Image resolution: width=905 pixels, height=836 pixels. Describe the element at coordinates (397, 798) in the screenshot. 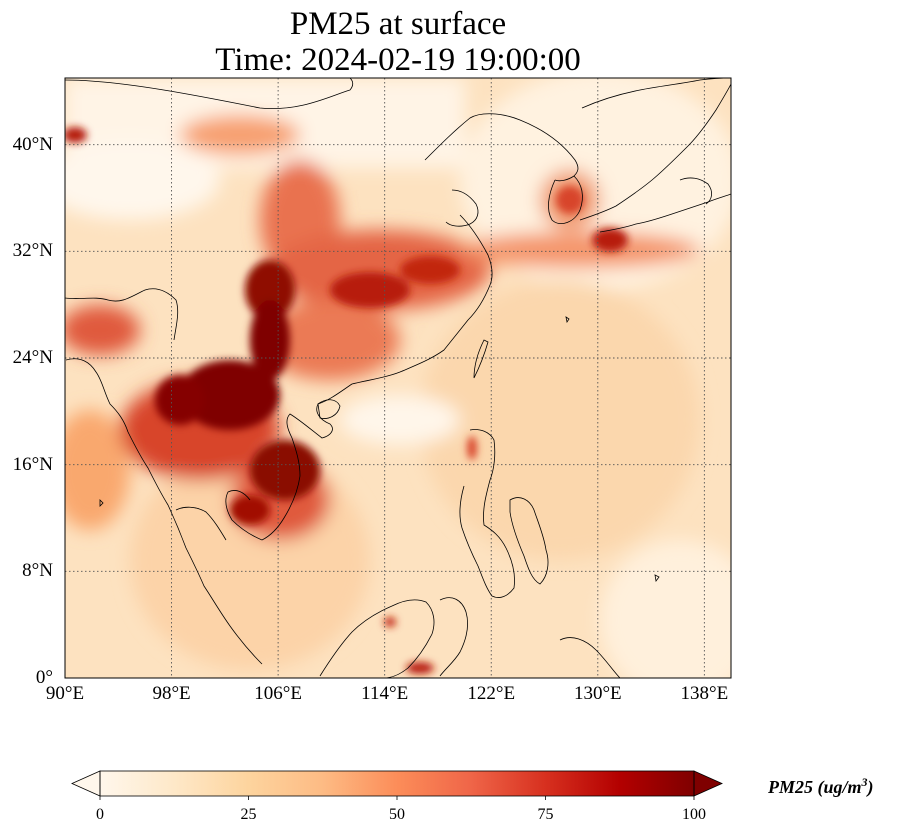

I see `colorbar-tick-marks` at that location.